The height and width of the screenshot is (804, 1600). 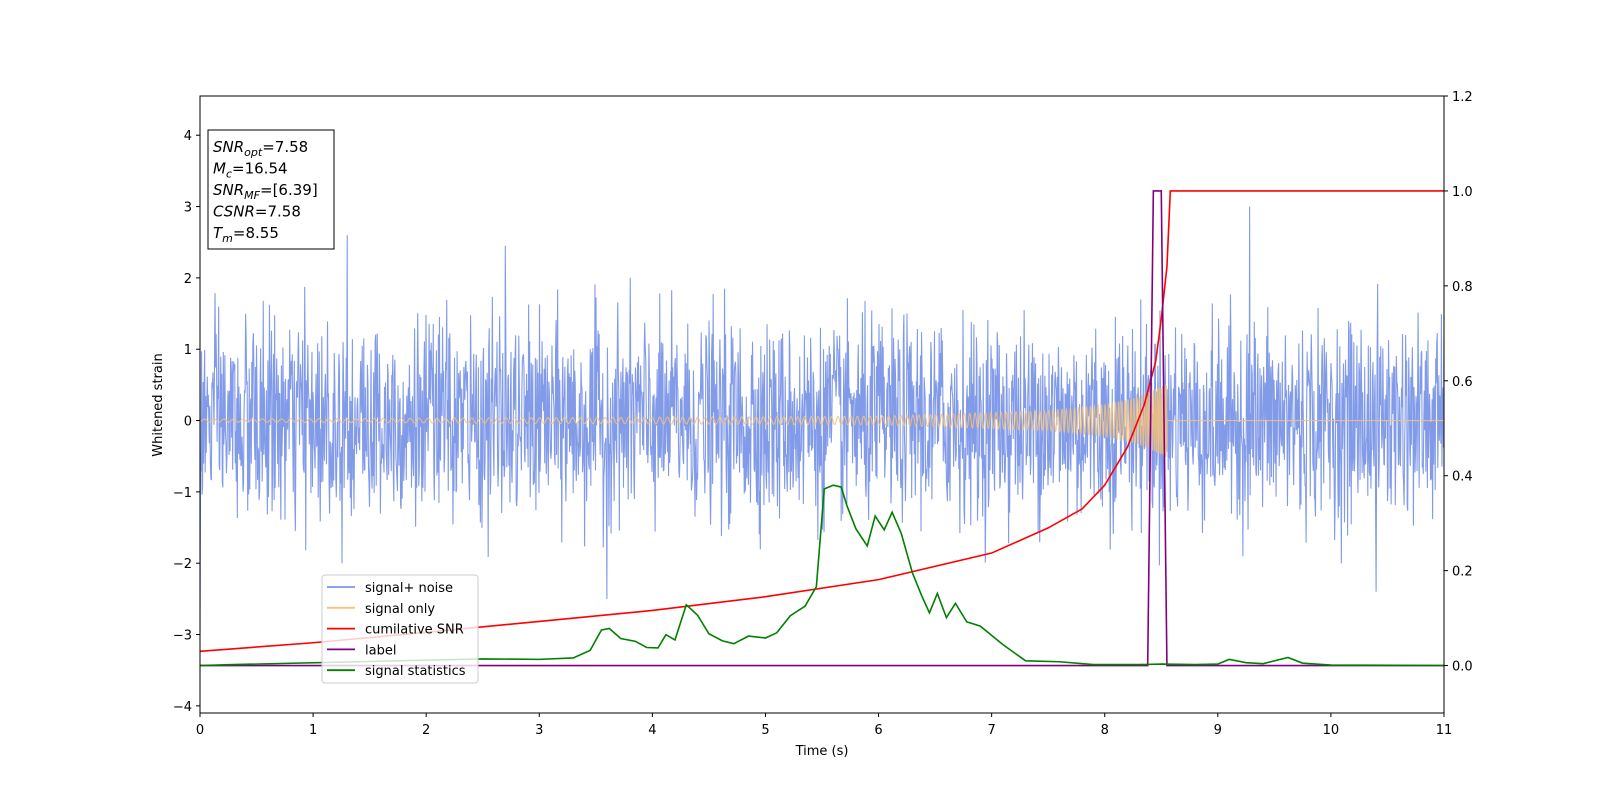 What do you see at coordinates (1462, 477) in the screenshot?
I see `y-right-tick-label: 0.4` at bounding box center [1462, 477].